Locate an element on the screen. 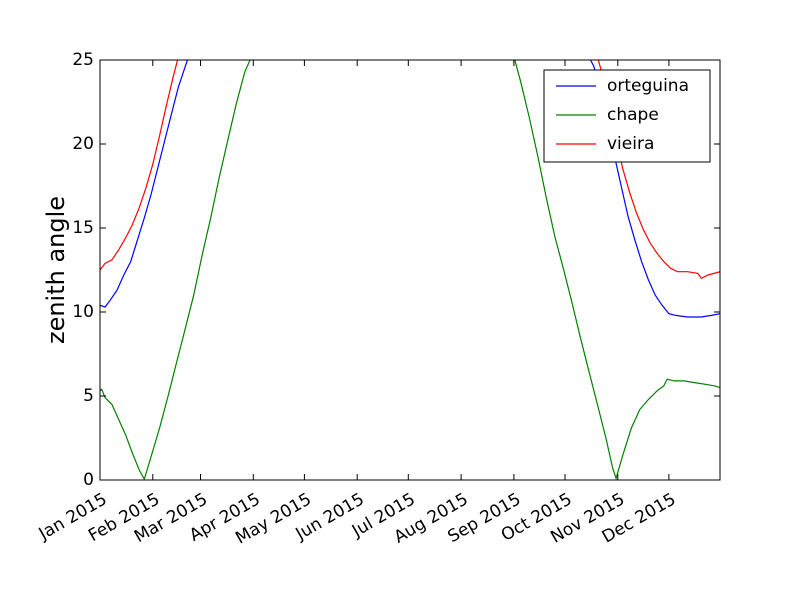 The height and width of the screenshot is (600, 800). series-line-orteguina is located at coordinates (144, 184).